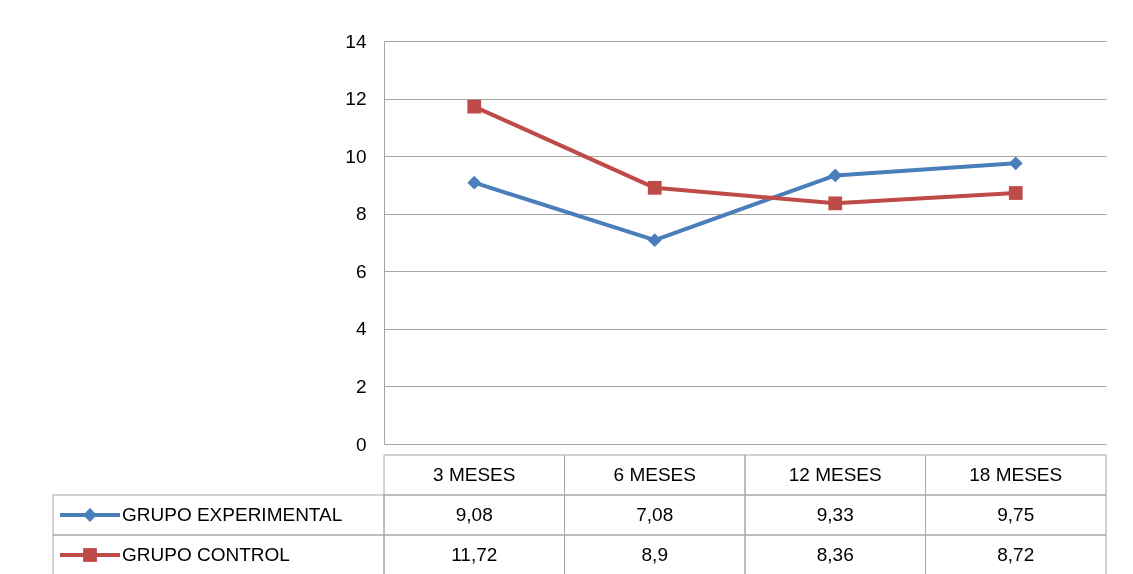 This screenshot has width=1133, height=574. Describe the element at coordinates (356, 156) in the screenshot. I see `y-tick-label: 10` at that location.